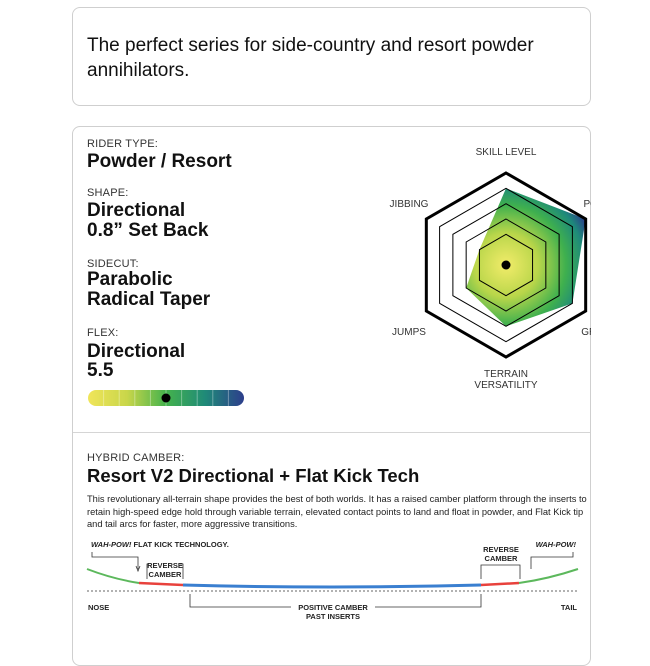 This screenshot has height=666, width=650. Describe the element at coordinates (160, 544) in the screenshot. I see `wah-pow-left: WAH-POW! FLAT KICK TECHNOLOGY.` at that location.